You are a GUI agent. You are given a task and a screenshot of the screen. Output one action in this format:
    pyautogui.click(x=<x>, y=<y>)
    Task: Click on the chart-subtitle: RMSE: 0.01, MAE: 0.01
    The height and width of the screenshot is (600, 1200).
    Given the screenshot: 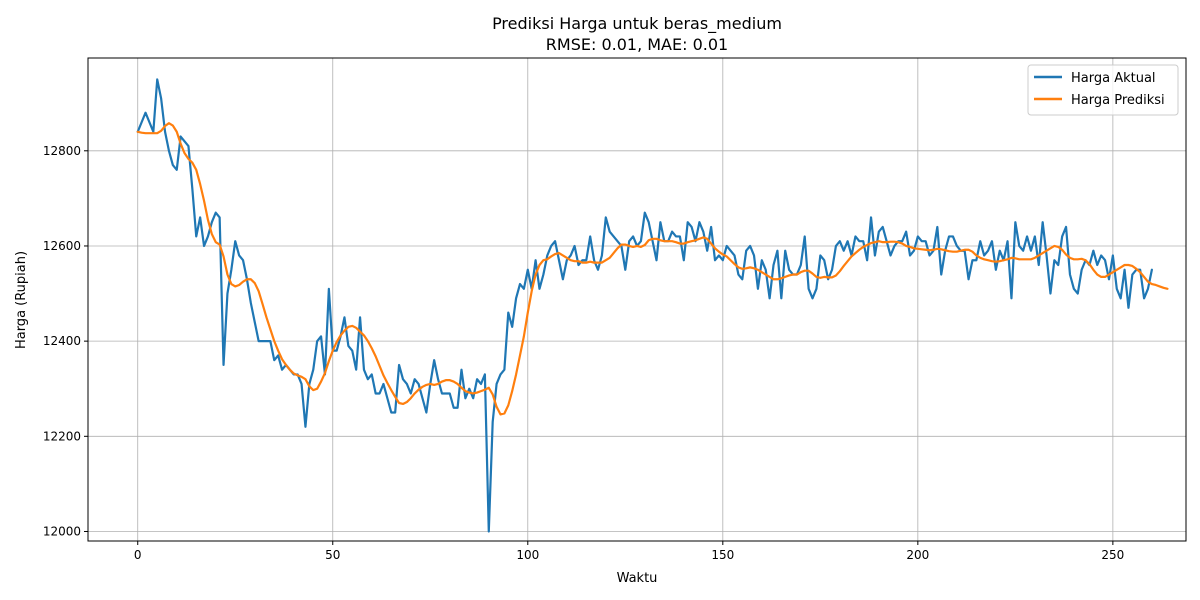 What is the action you would take?
    pyautogui.click(x=637, y=44)
    